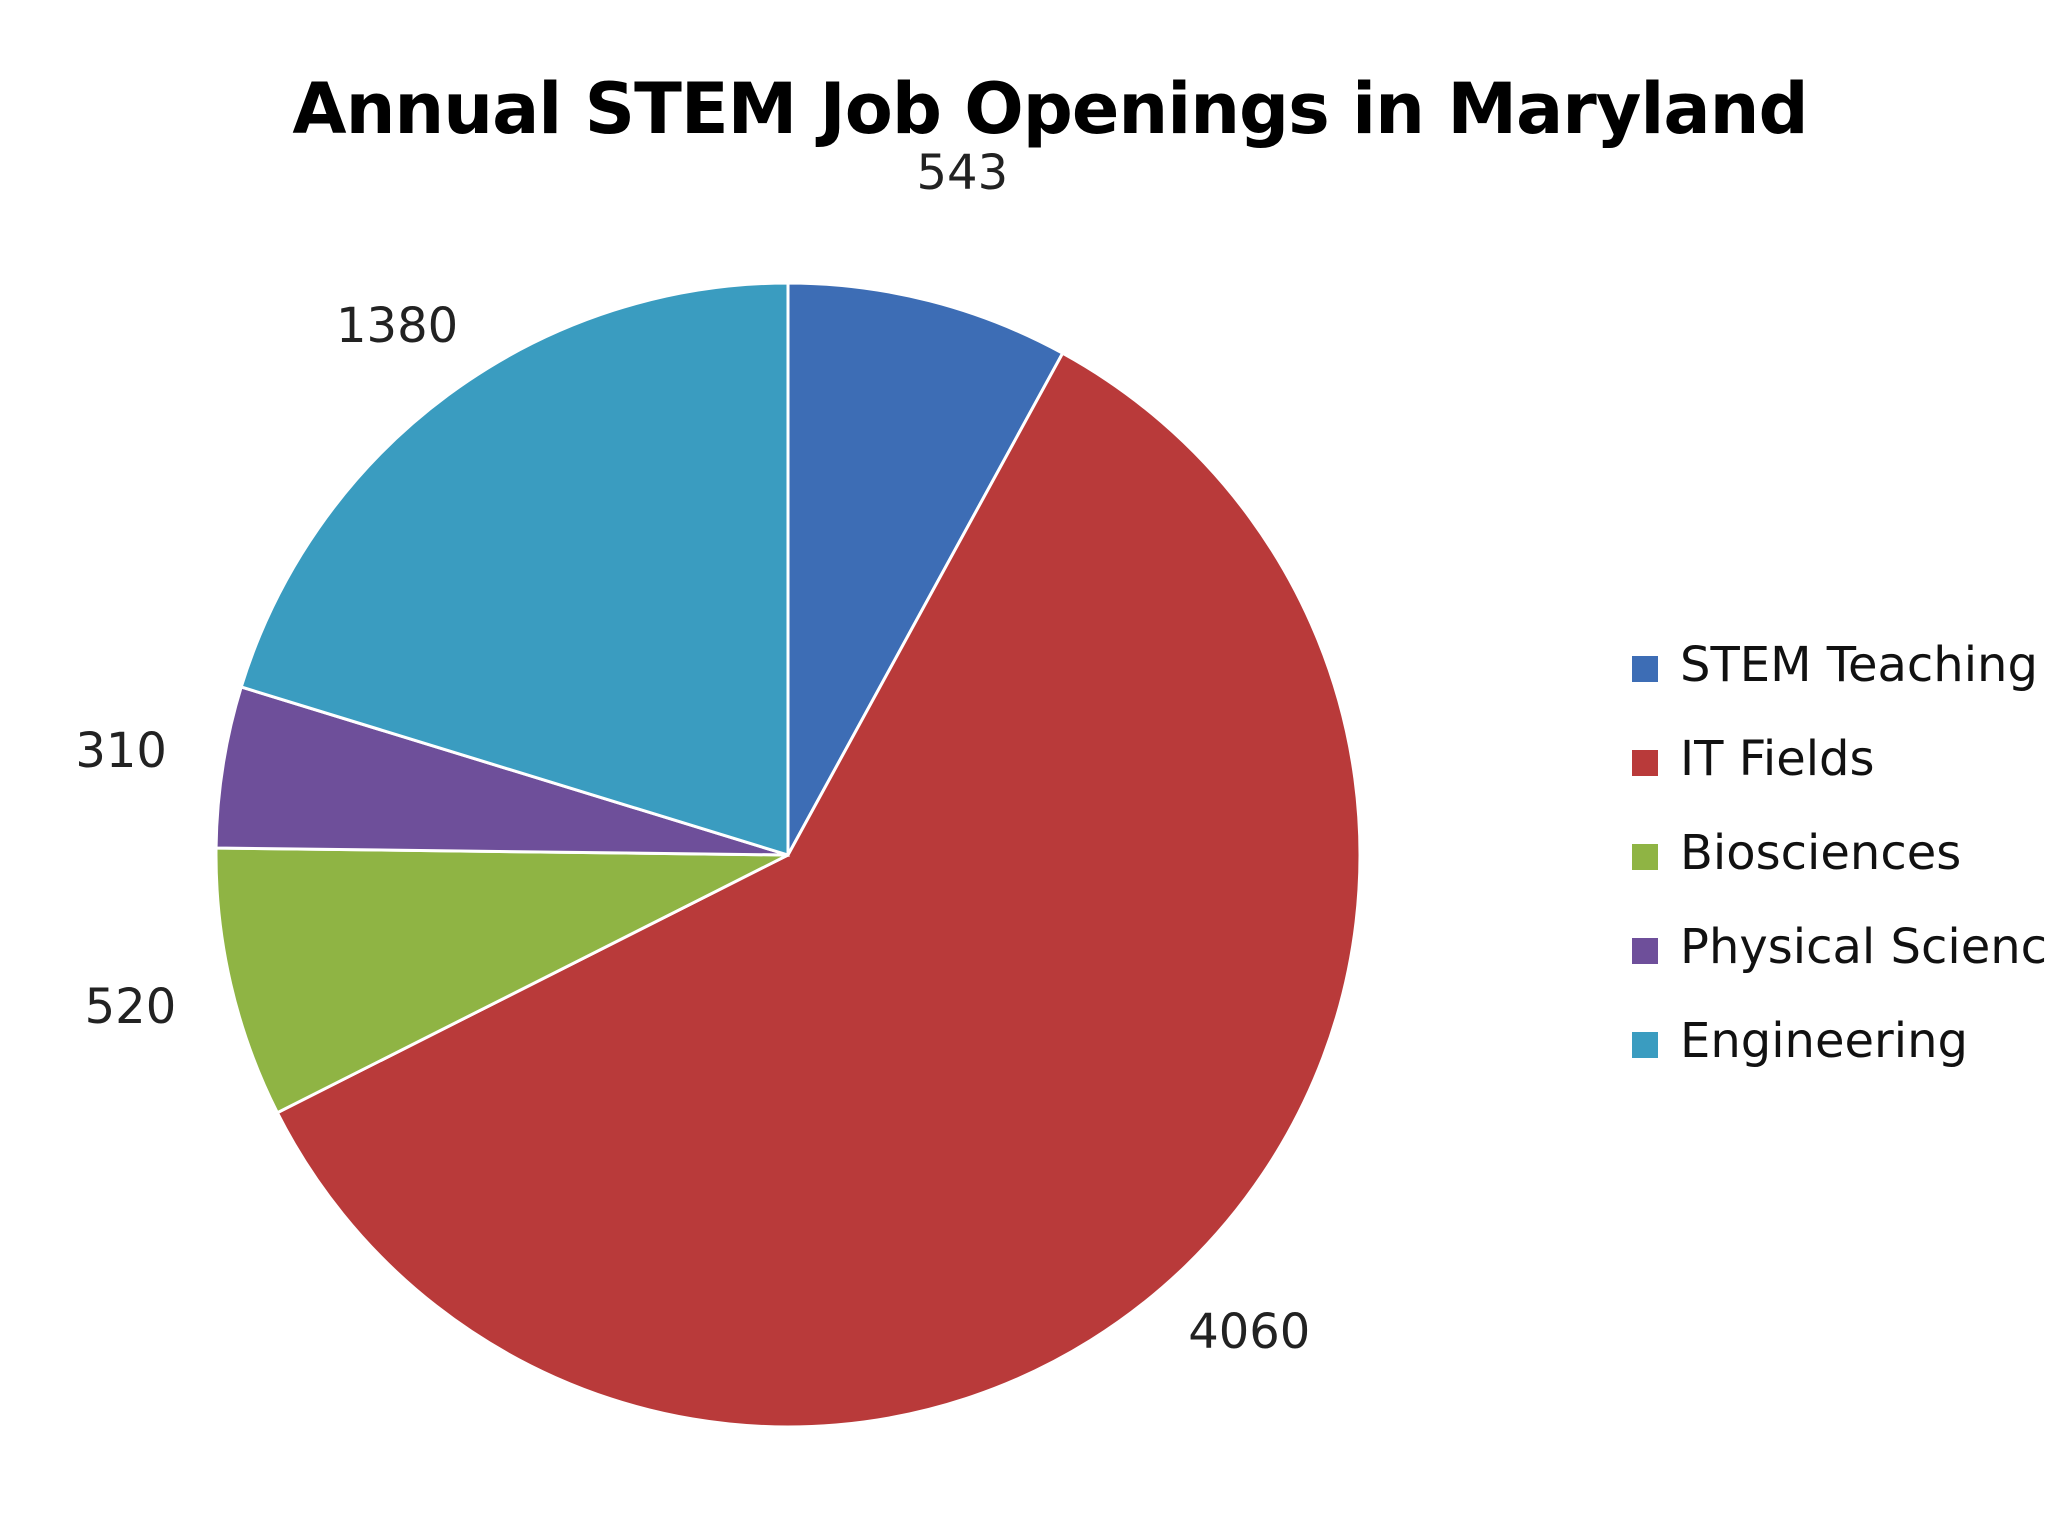 The image size is (2048, 1536). I want to click on legend-label: Biosciences, so click(1821, 853).